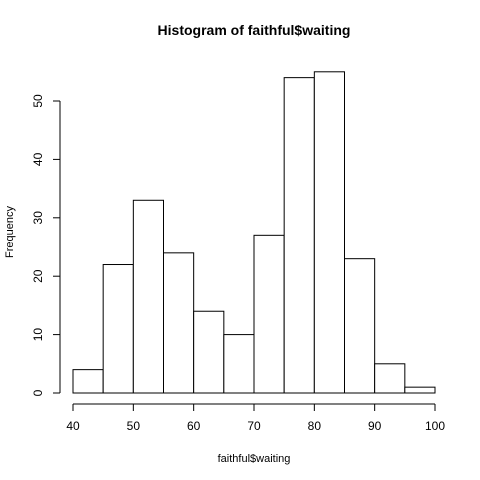 The width and height of the screenshot is (480, 480). Describe the element at coordinates (435, 426) in the screenshot. I see `x-tick-label: 100` at that location.